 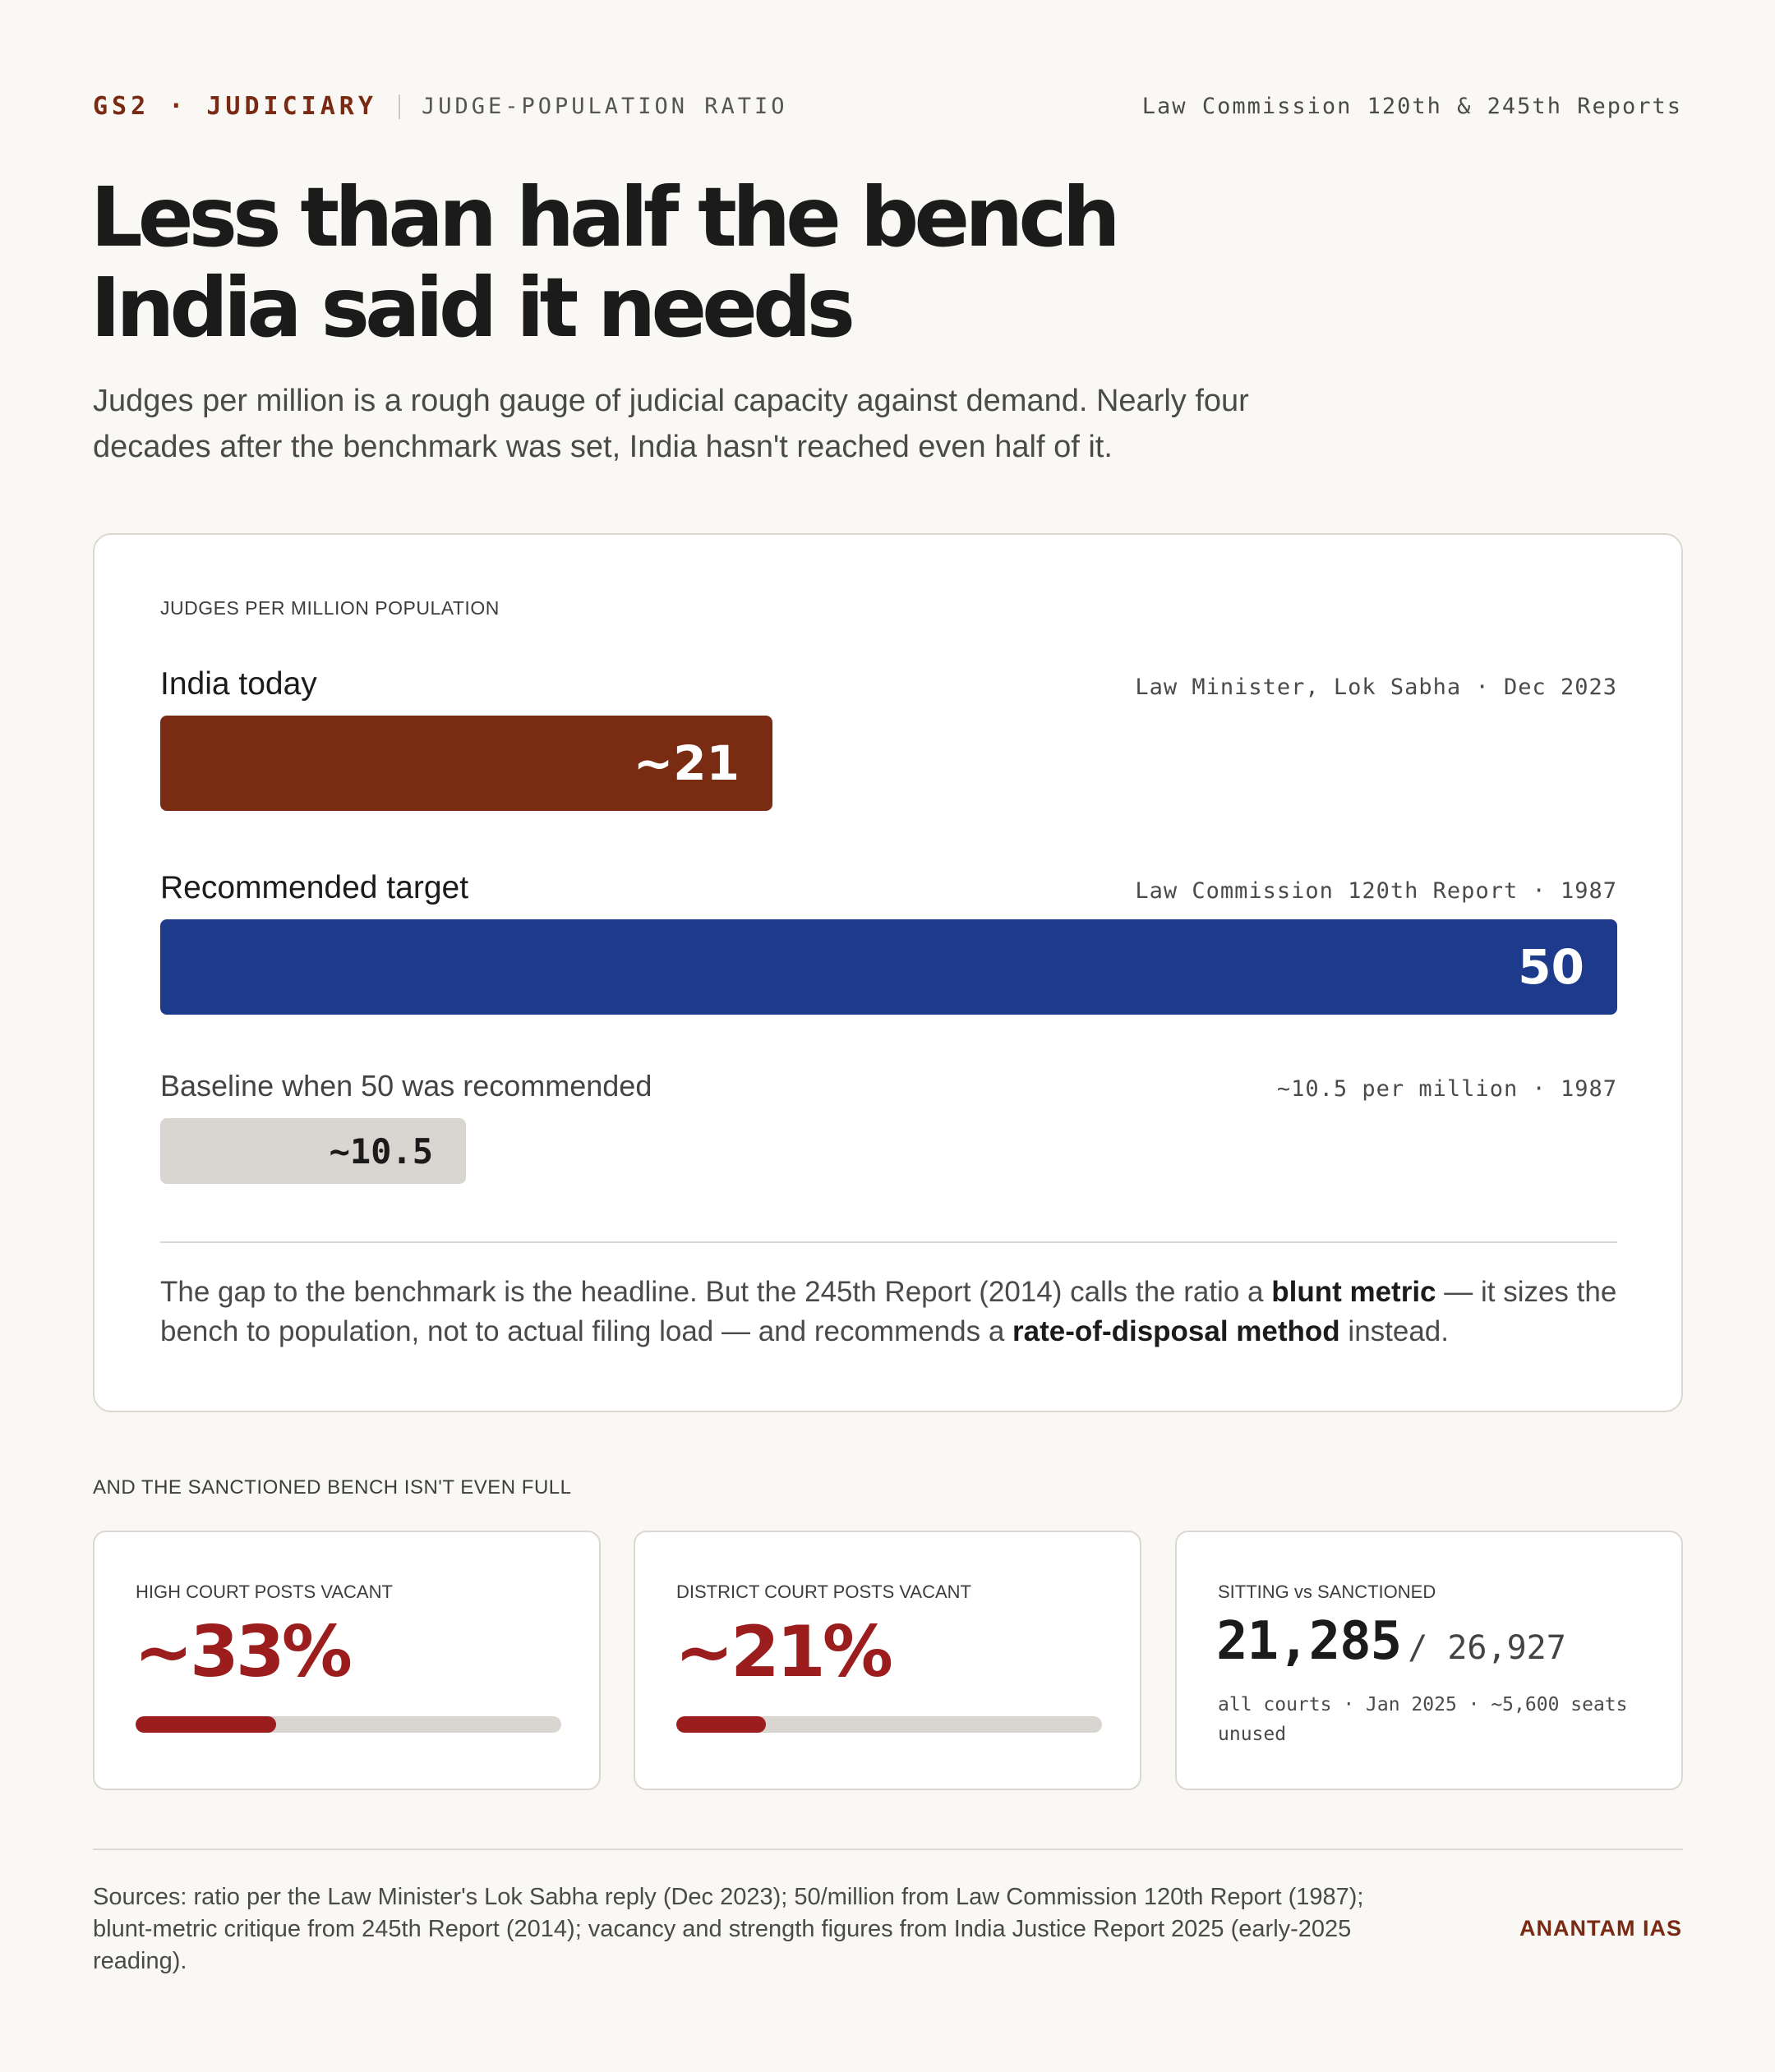 I want to click on vacancy-section-label: AND THE SANCTIONED BENCH ISN'T EVEN FULL, so click(x=332, y=1487).